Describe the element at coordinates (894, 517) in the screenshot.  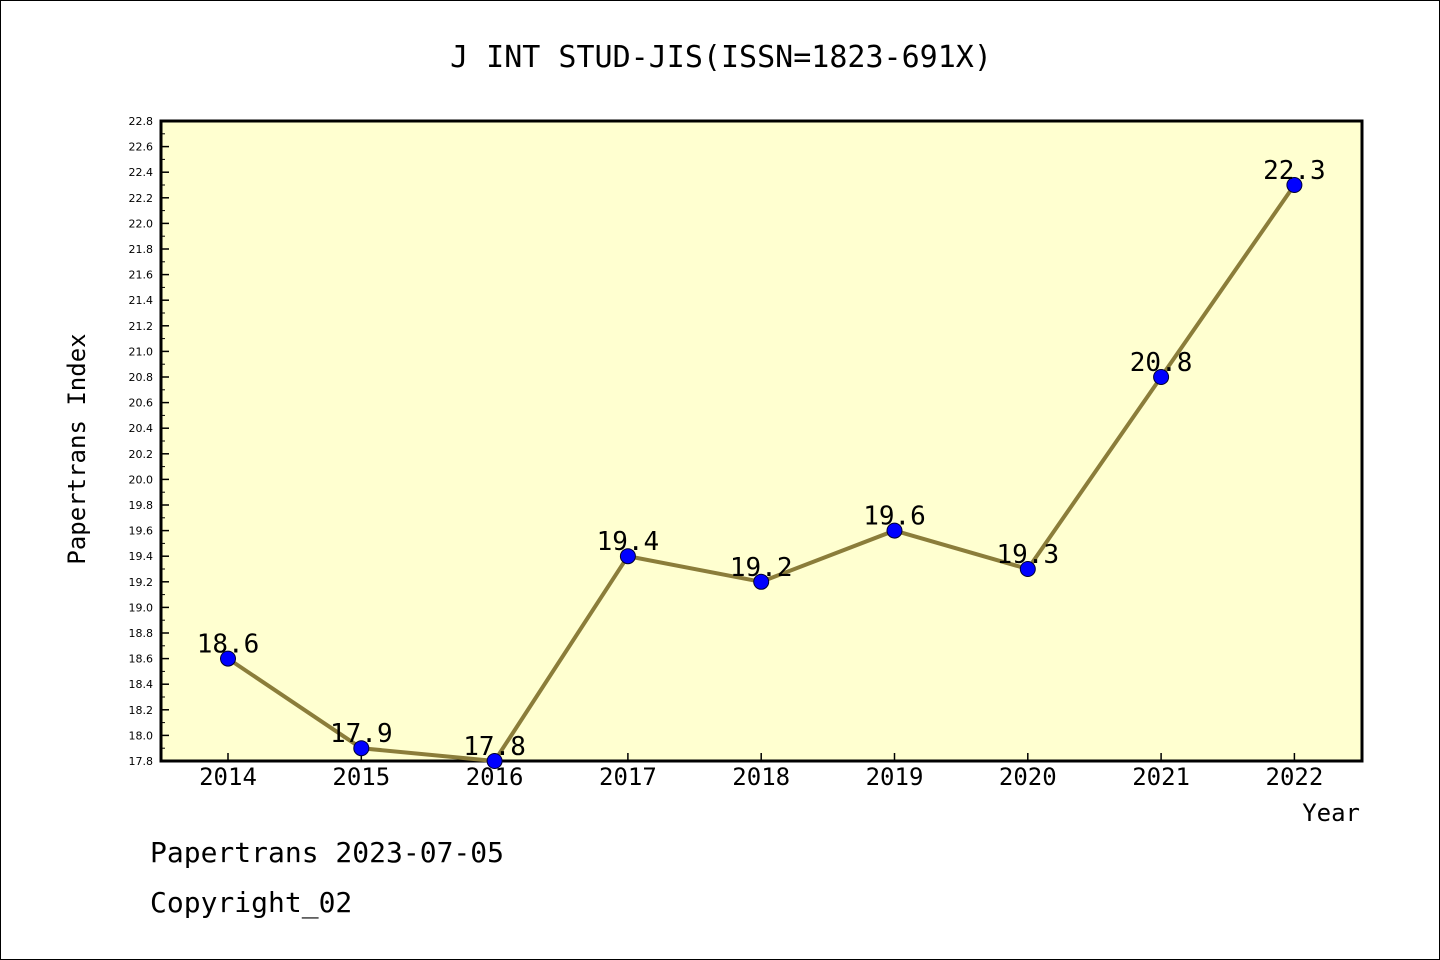
I see `data-label: 19.6` at that location.